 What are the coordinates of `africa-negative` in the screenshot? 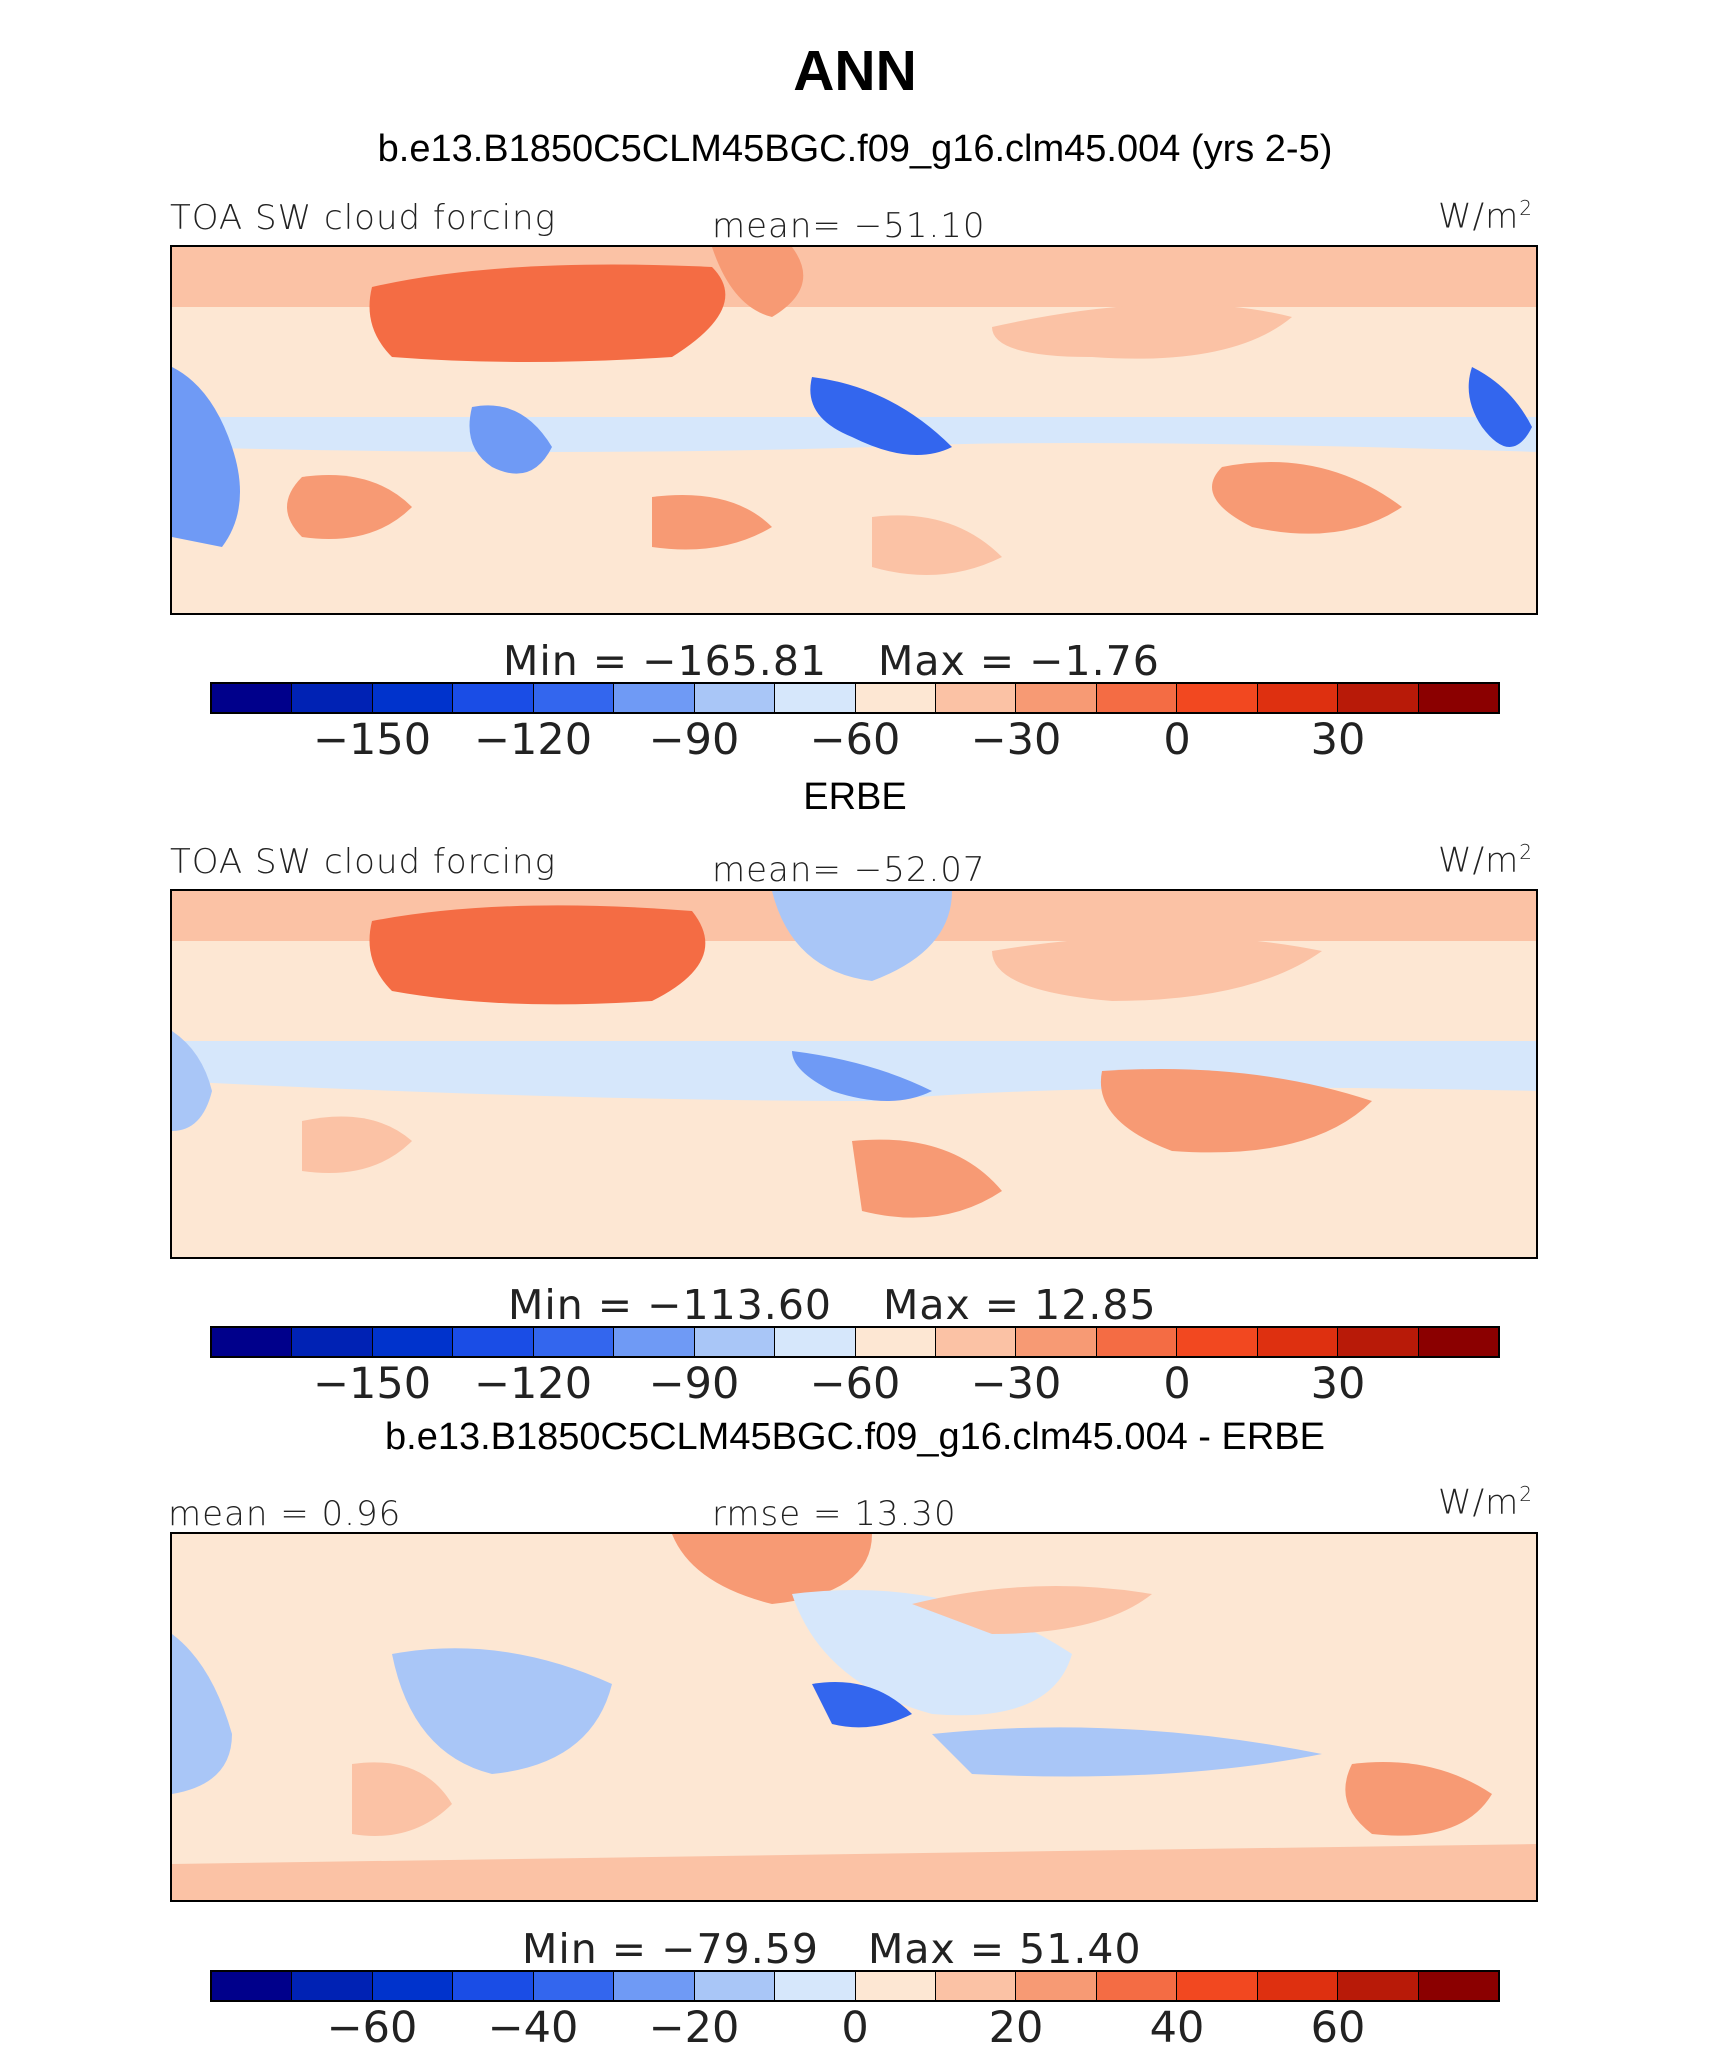 It's located at (502, 1711).